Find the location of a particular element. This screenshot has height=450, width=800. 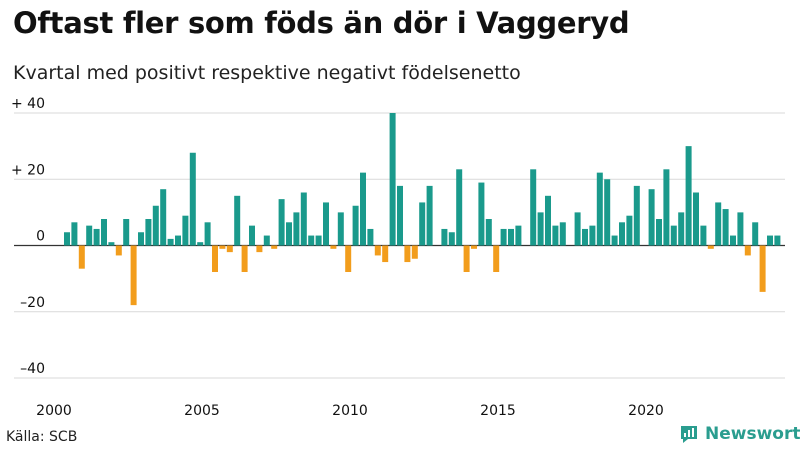

x-tick-label: 2005 is located at coordinates (202, 411).